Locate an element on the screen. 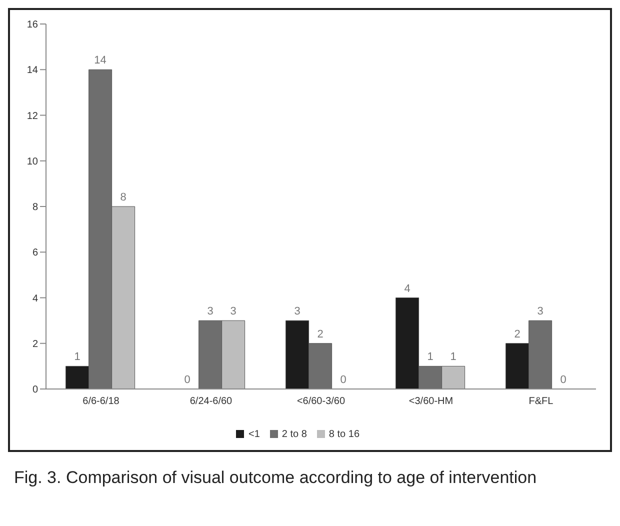  x-tick-label: 6/24-6/60 is located at coordinates (211, 402).